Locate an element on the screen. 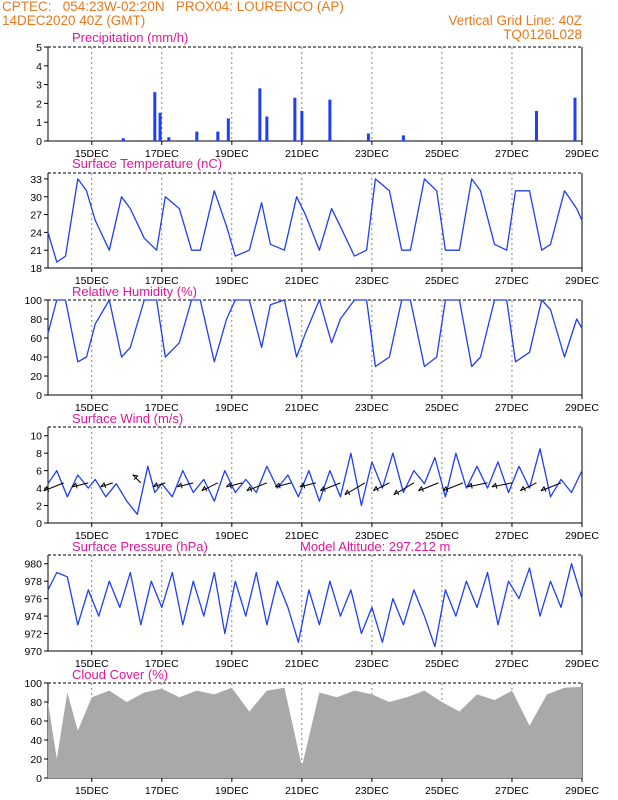 Image resolution: width=618 pixels, height=800 pixels. y-tick-label: 5 is located at coordinates (39, 48).